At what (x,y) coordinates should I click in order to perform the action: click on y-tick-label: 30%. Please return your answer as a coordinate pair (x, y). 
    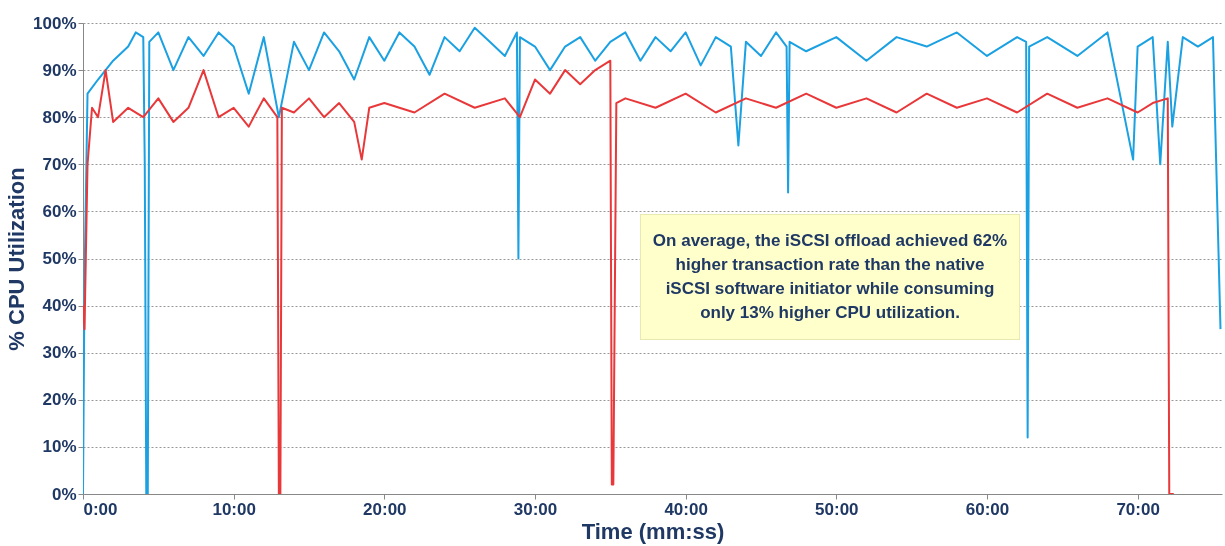
    Looking at the image, I should click on (59, 353).